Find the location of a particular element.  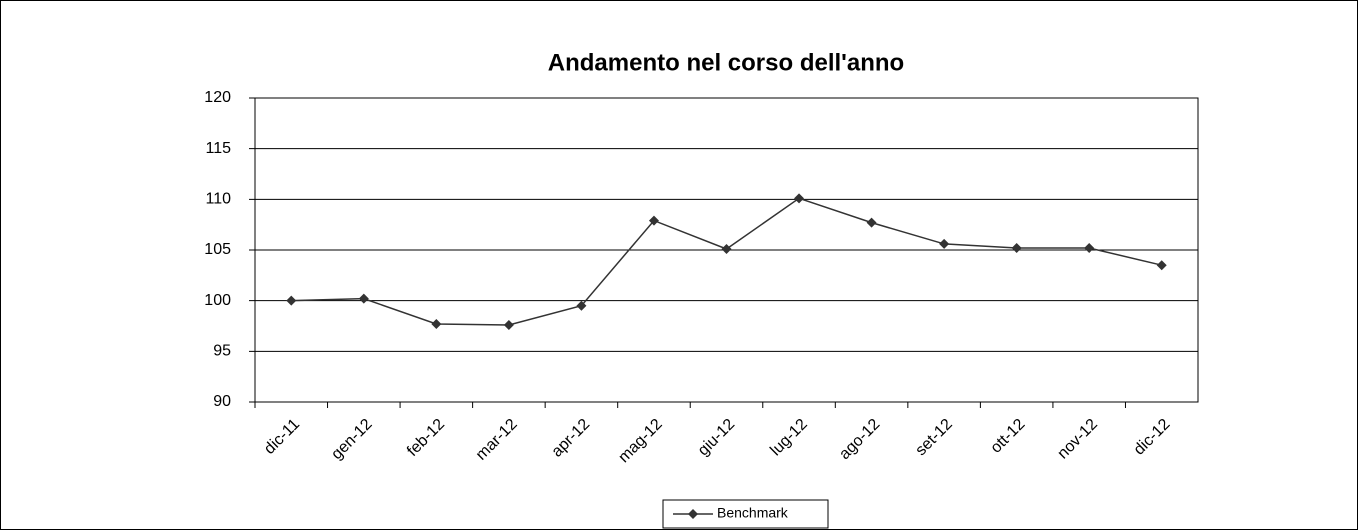

legend-marker is located at coordinates (693, 514).